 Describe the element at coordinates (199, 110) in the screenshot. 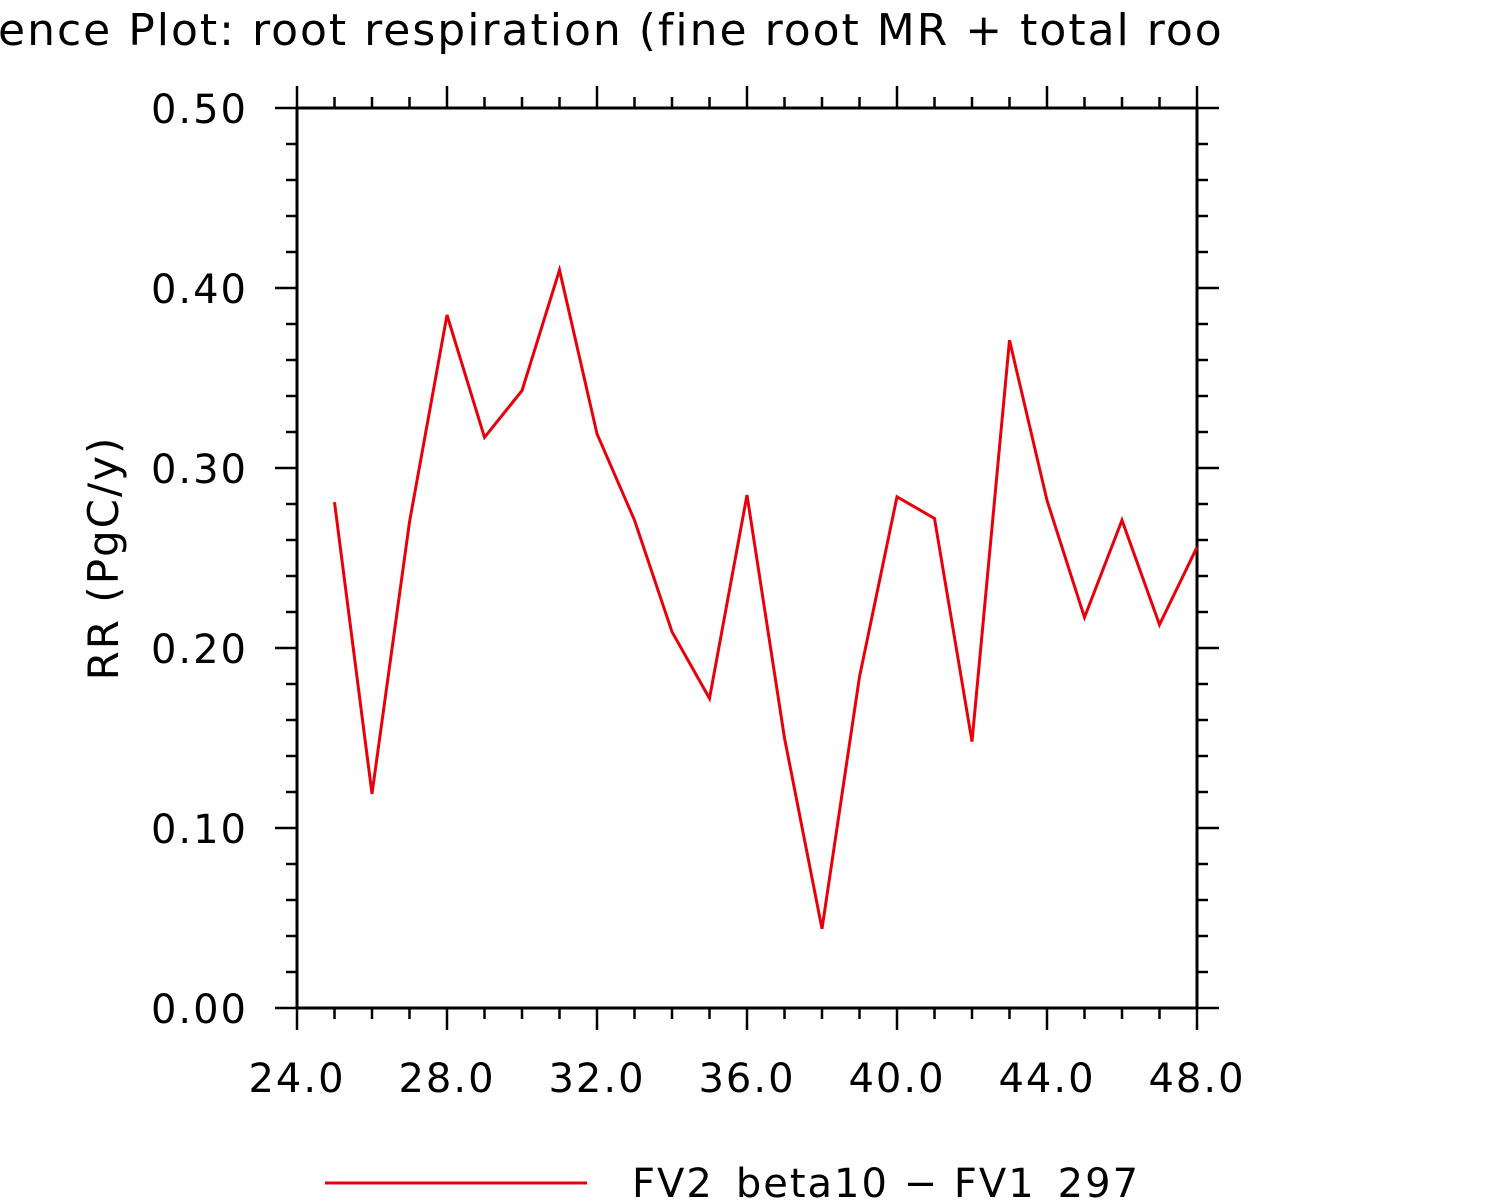

I see `y-tick-label: 0.50` at that location.